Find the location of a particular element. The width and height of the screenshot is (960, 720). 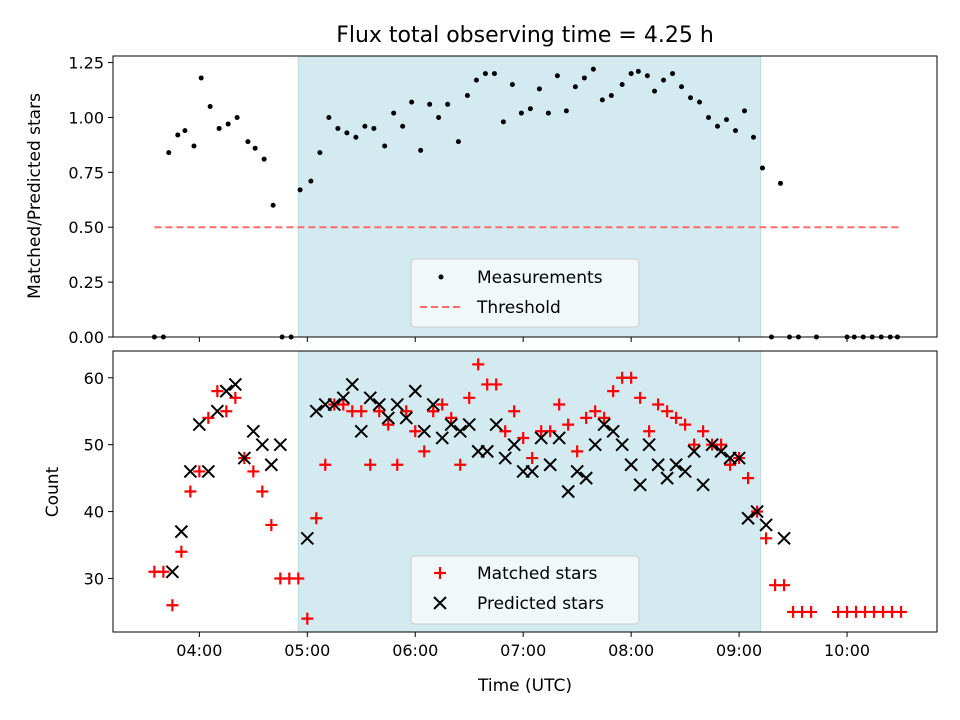

y-tick-label: 0.75 is located at coordinates (86, 172).